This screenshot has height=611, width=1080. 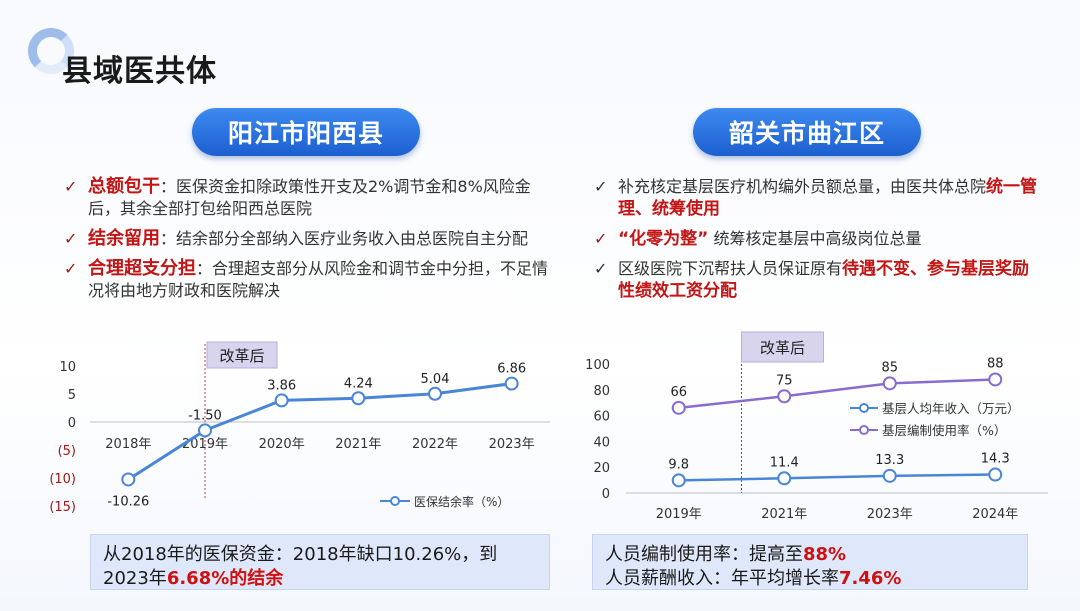 I want to click on data-label: -1.50, so click(x=205, y=415).